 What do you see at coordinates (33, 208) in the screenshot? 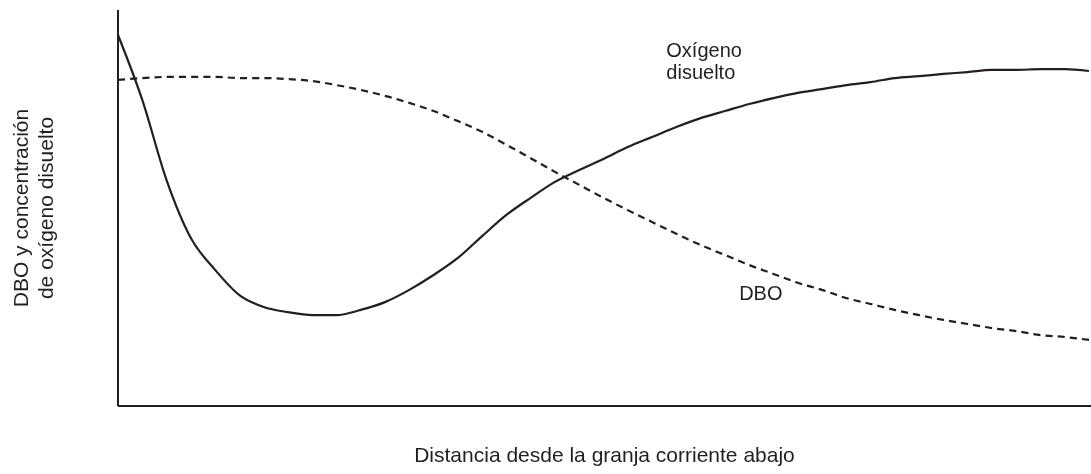
I see `y-axis-title: DBO y concentración de oxígeno disuelto` at bounding box center [33, 208].